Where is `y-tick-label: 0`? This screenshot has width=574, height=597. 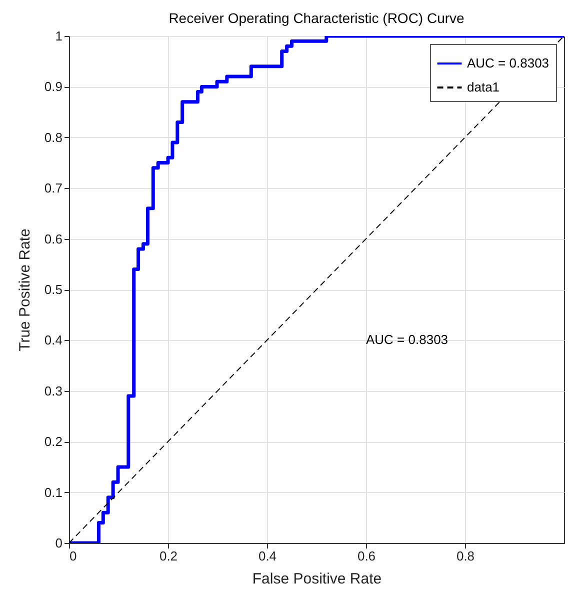
y-tick-label: 0 is located at coordinates (58, 543).